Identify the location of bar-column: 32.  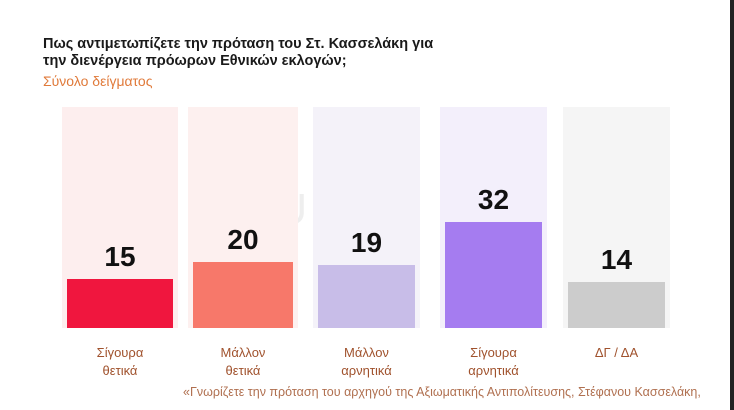
(493, 217).